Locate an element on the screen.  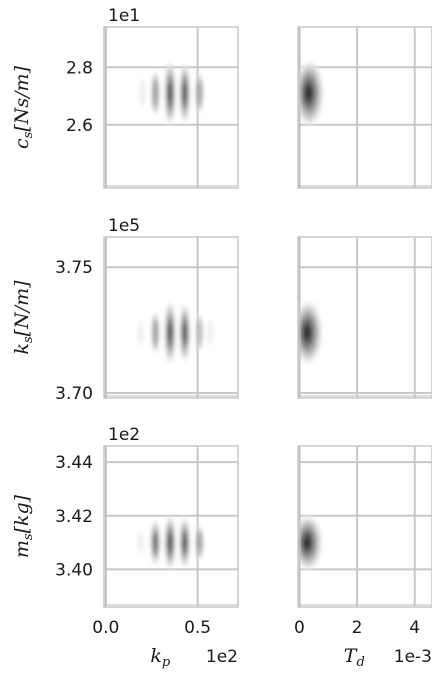
y-tick-label: 2.6 is located at coordinates (79, 126).